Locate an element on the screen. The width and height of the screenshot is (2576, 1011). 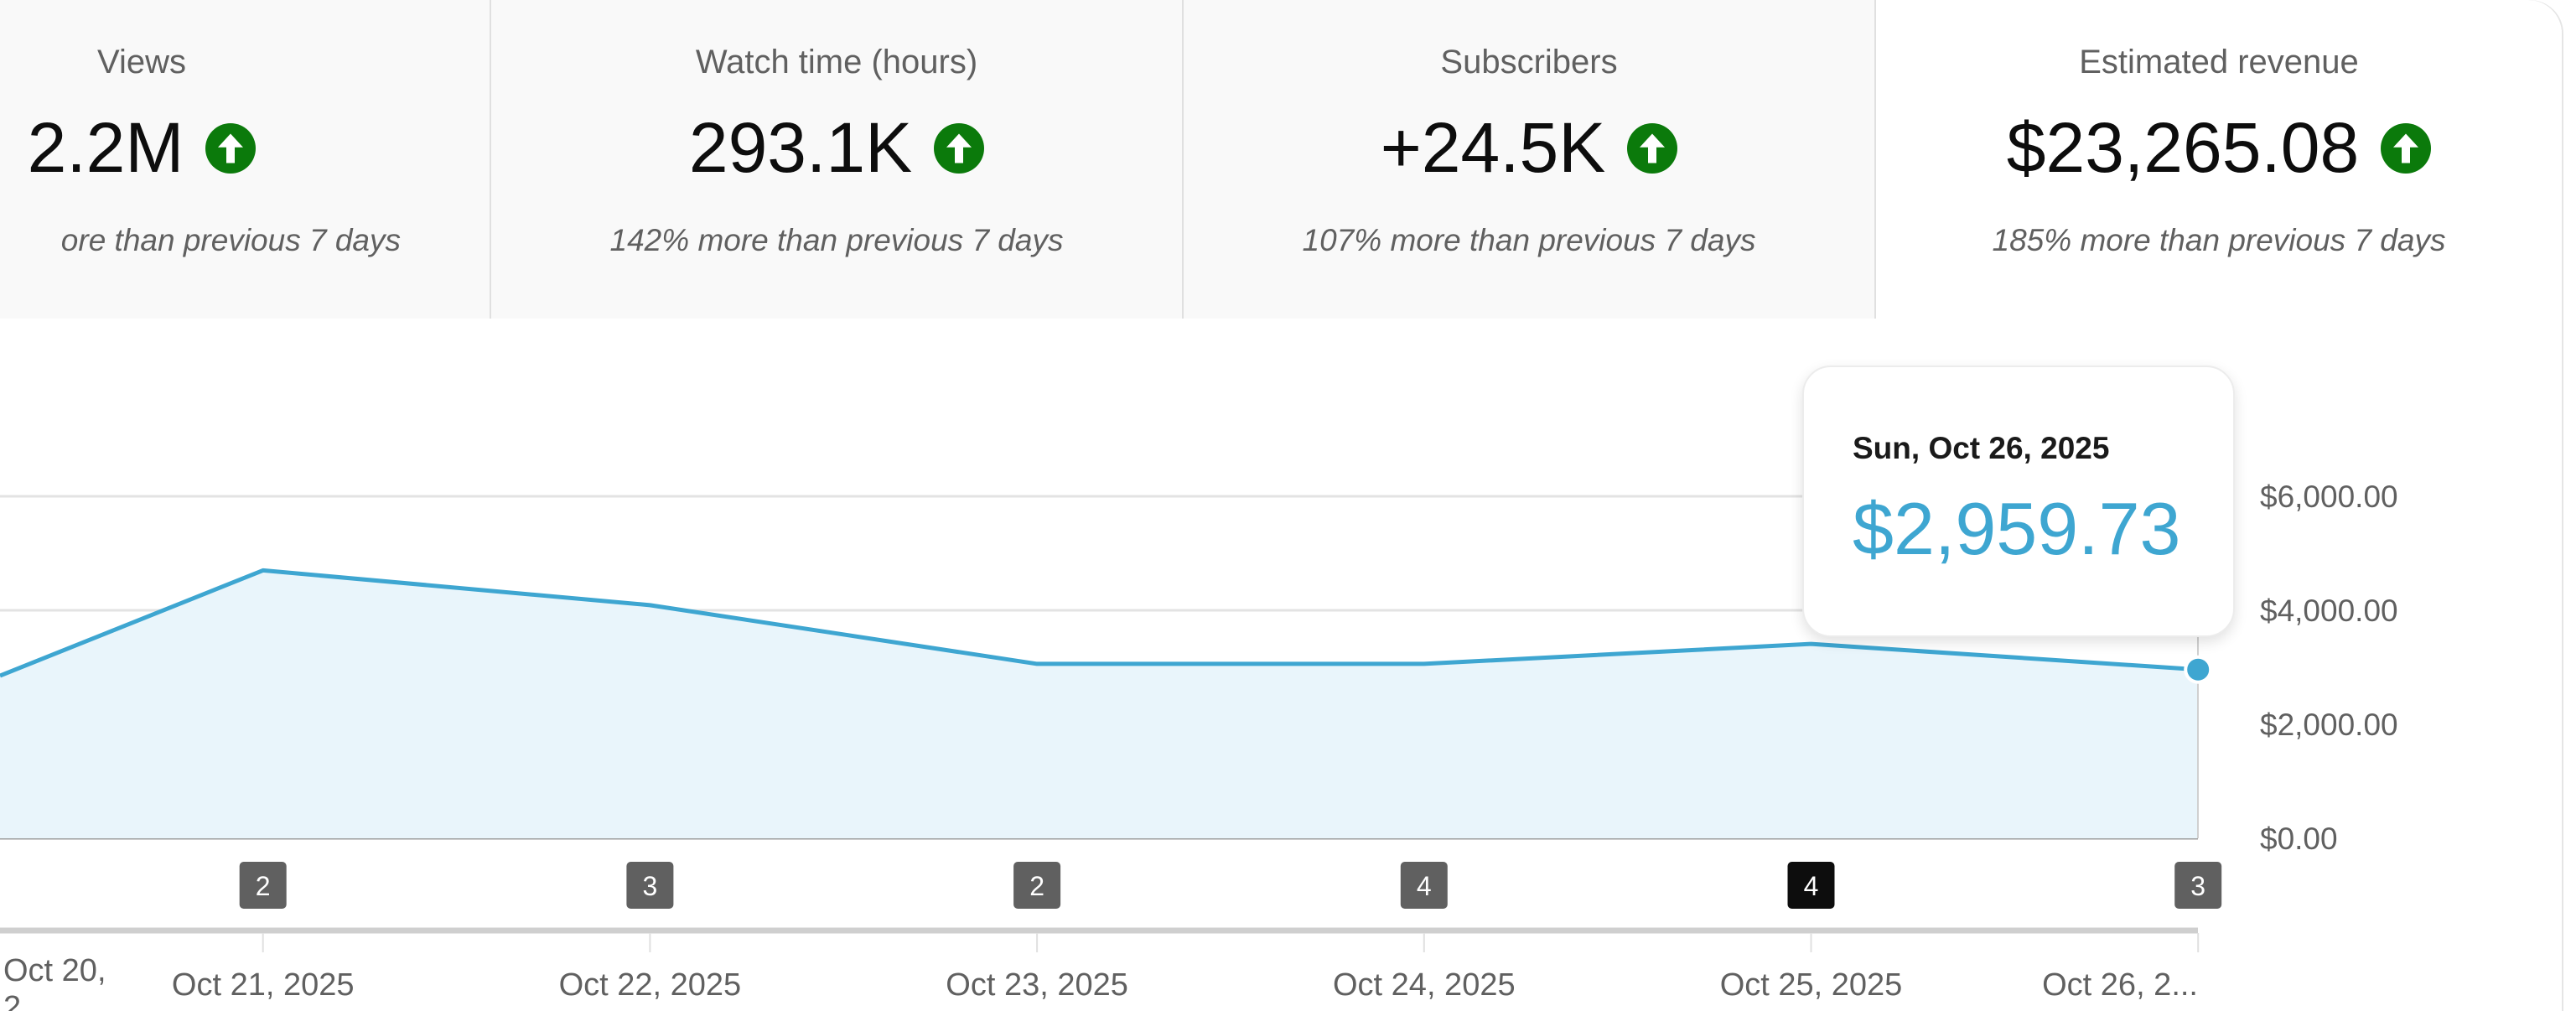
x-tick-label: Oct 25, 2025 is located at coordinates (1811, 985).